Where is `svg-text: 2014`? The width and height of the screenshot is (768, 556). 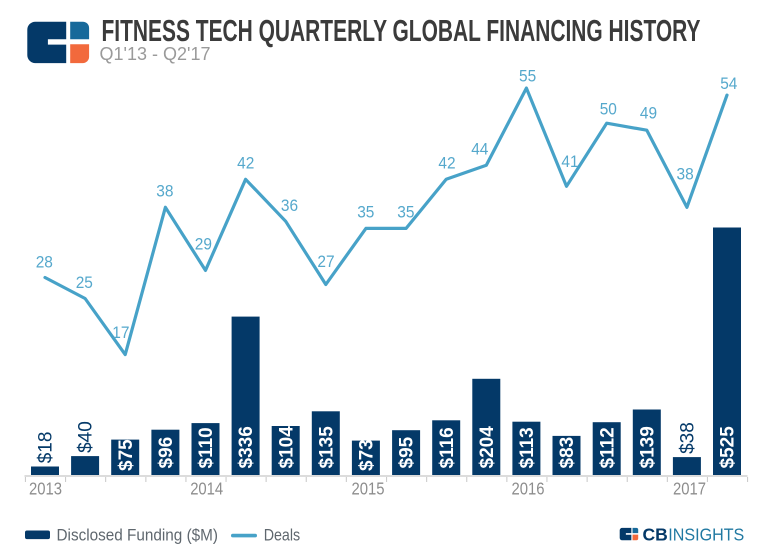 svg-text: 2014 is located at coordinates (206, 488).